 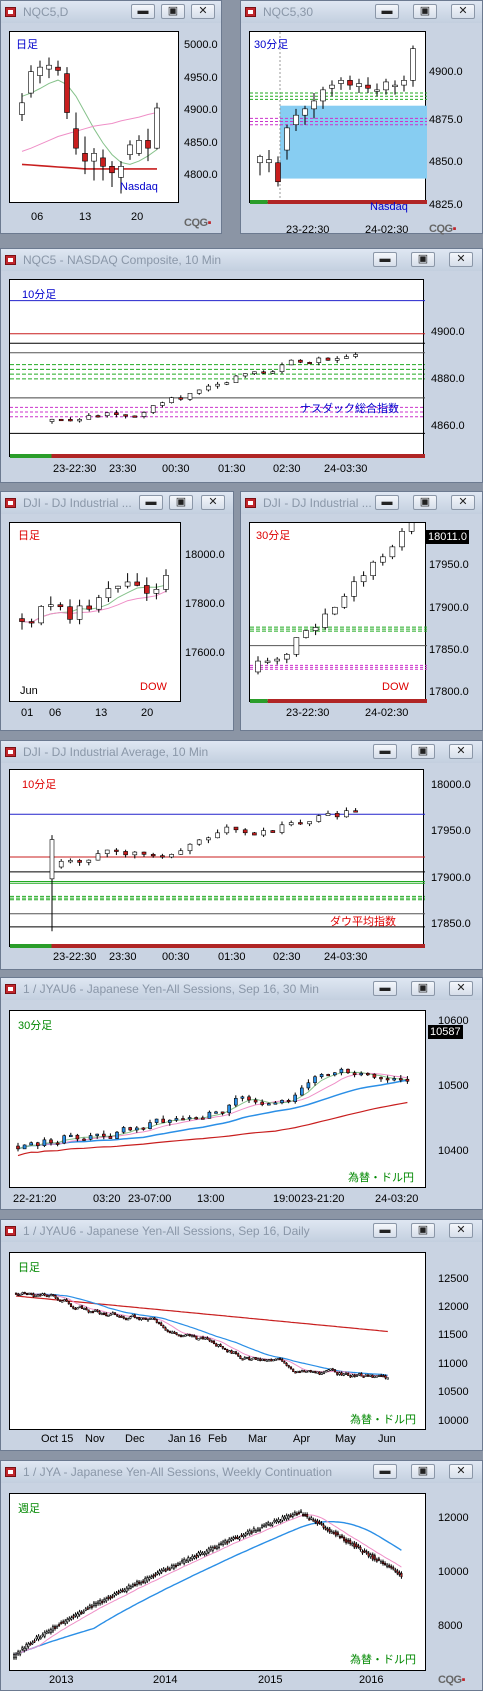 I want to click on moving-average-line, so click(x=89, y=132).